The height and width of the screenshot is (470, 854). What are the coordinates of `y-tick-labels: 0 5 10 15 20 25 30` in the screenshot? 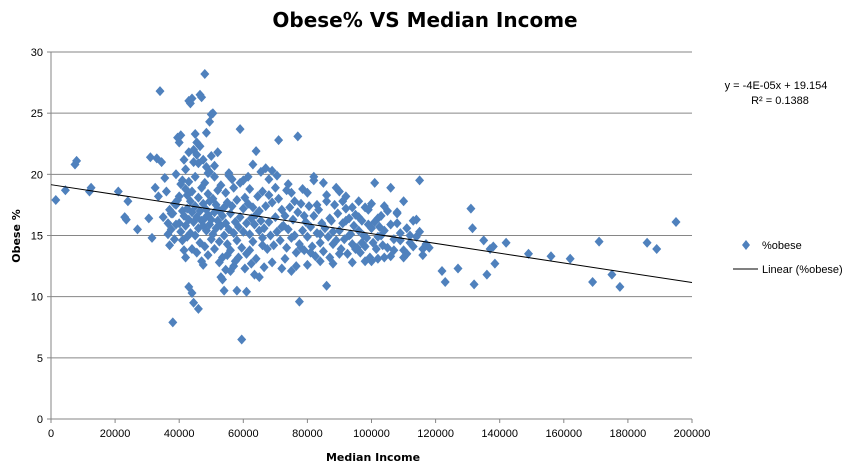 It's located at (41, 236).